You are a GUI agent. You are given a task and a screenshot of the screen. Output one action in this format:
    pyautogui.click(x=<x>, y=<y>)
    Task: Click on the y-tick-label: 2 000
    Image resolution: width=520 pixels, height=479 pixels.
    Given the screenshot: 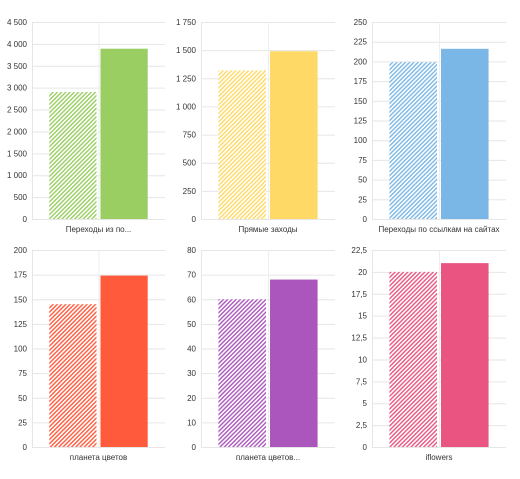 What is the action you would take?
    pyautogui.click(x=17, y=131)
    